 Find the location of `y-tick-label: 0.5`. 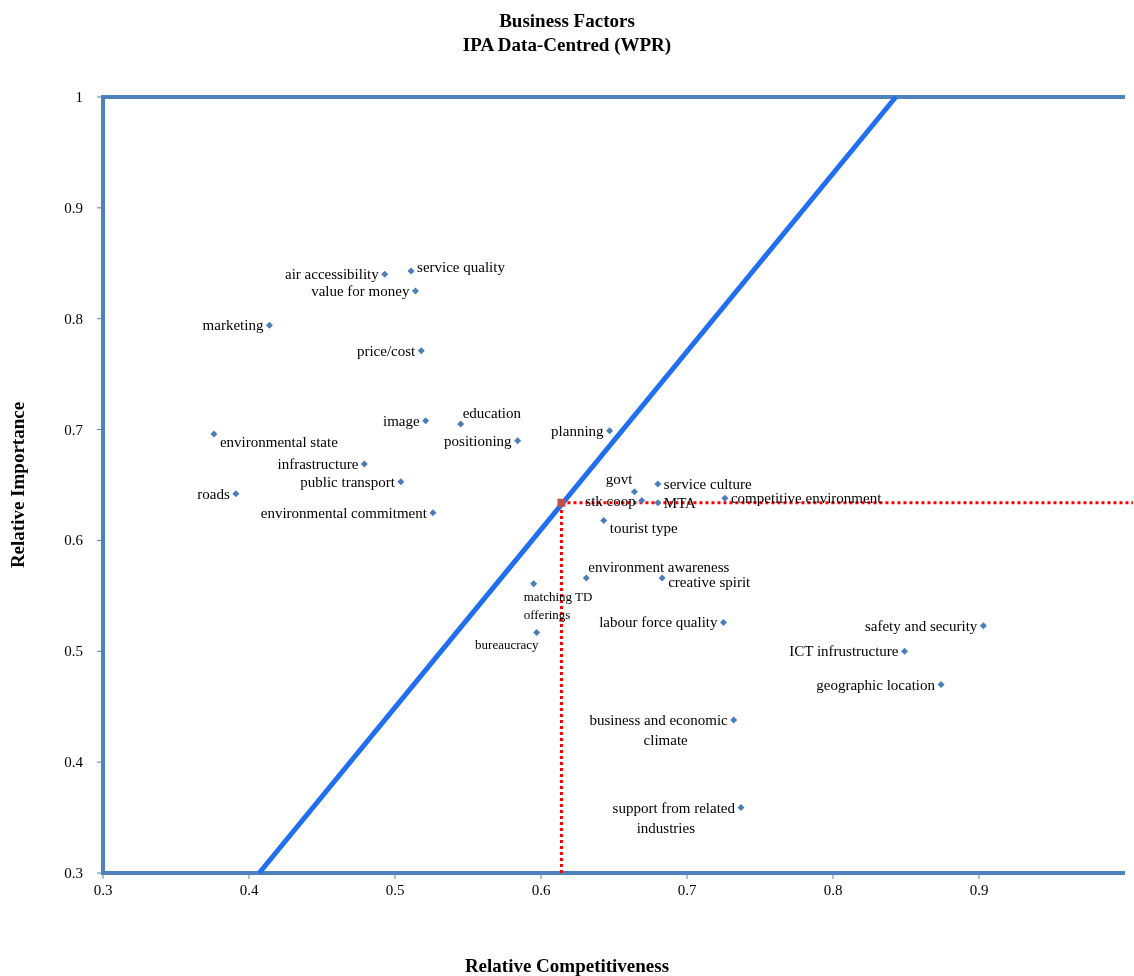

y-tick-label: 0.5 is located at coordinates (73, 651).